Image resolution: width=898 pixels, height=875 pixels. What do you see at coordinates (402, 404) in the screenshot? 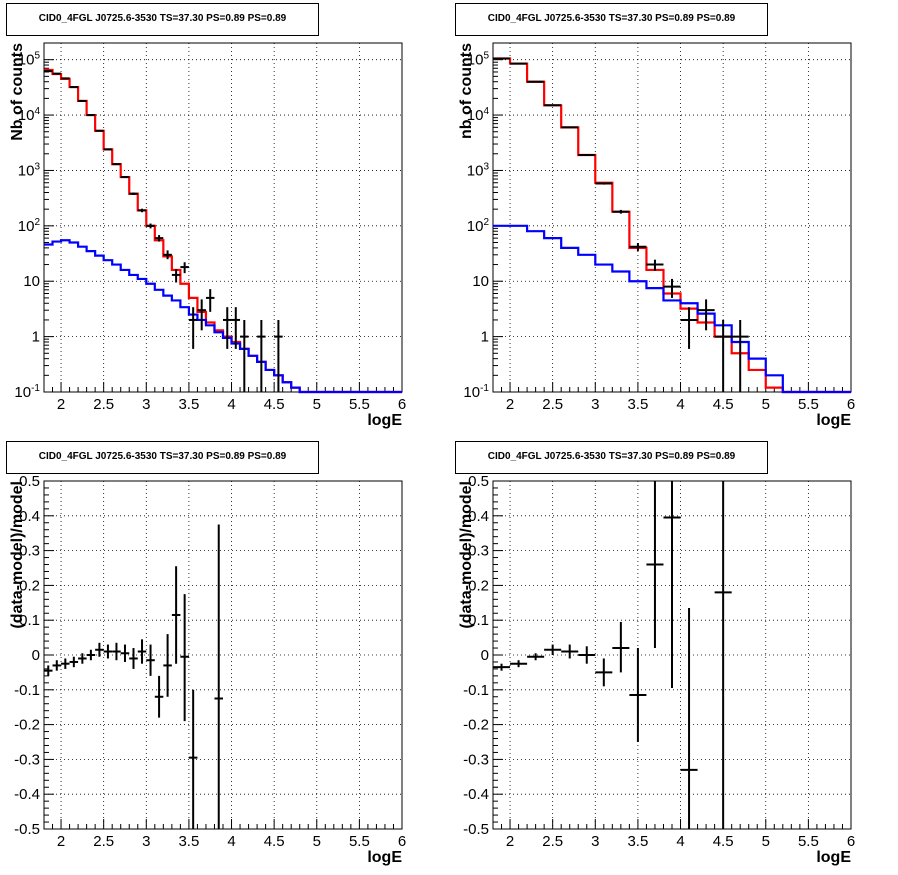
I see `x-tick-label: 6` at bounding box center [402, 404].